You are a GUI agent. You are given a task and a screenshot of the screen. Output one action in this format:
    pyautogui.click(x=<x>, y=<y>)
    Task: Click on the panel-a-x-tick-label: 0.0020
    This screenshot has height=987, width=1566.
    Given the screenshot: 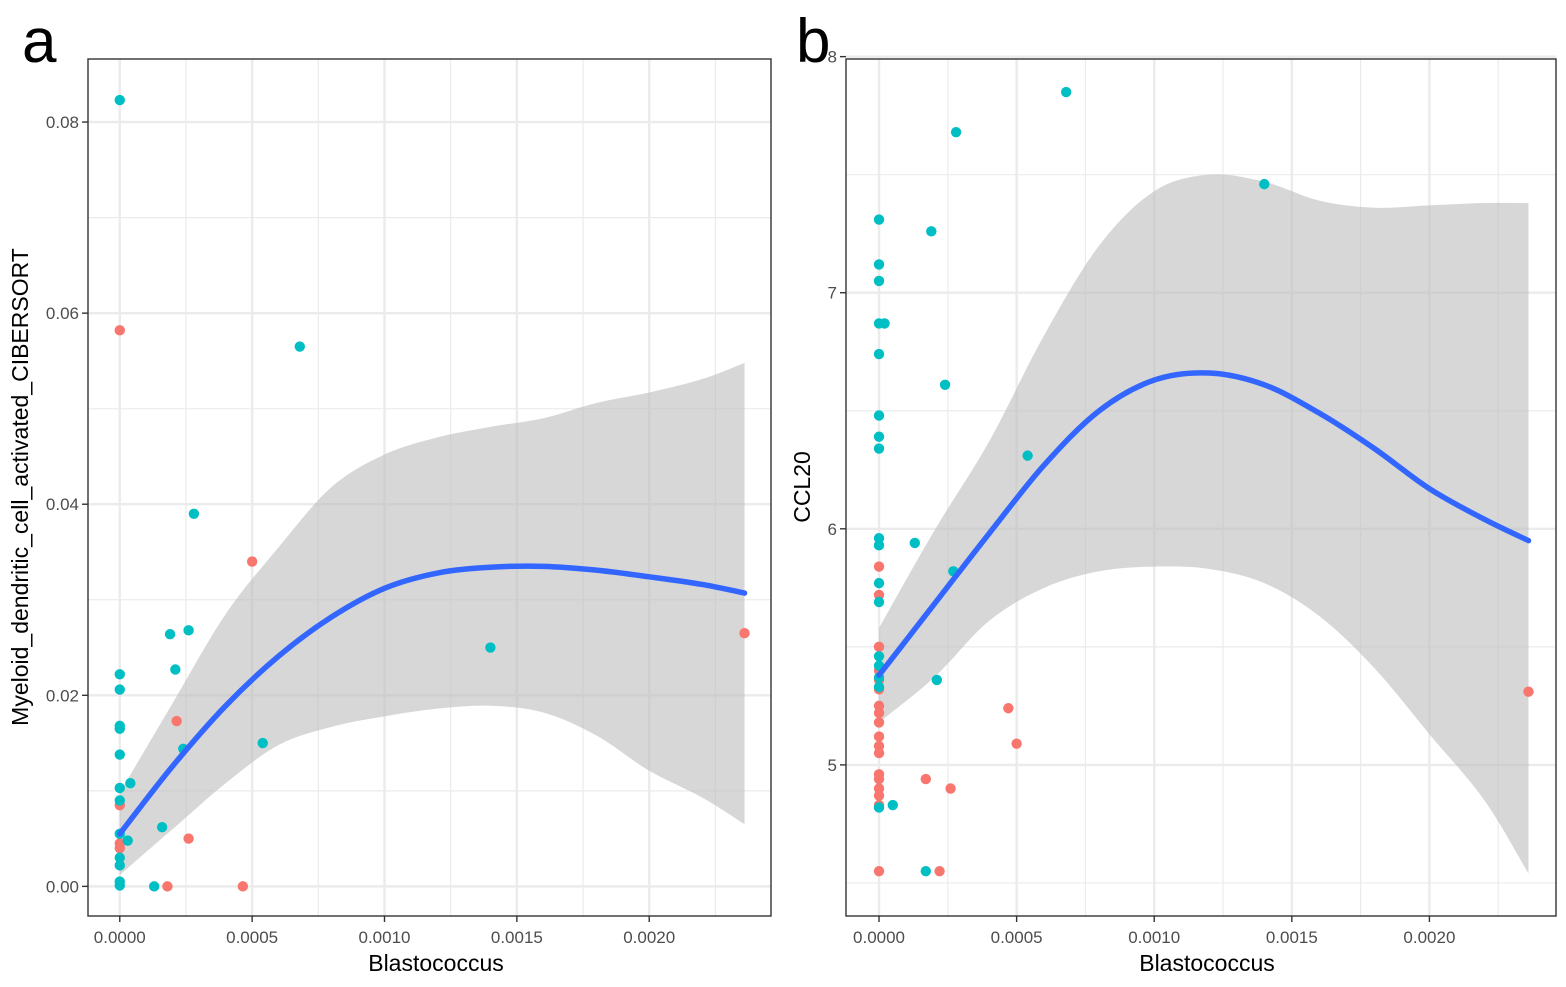 What is the action you would take?
    pyautogui.click(x=649, y=937)
    